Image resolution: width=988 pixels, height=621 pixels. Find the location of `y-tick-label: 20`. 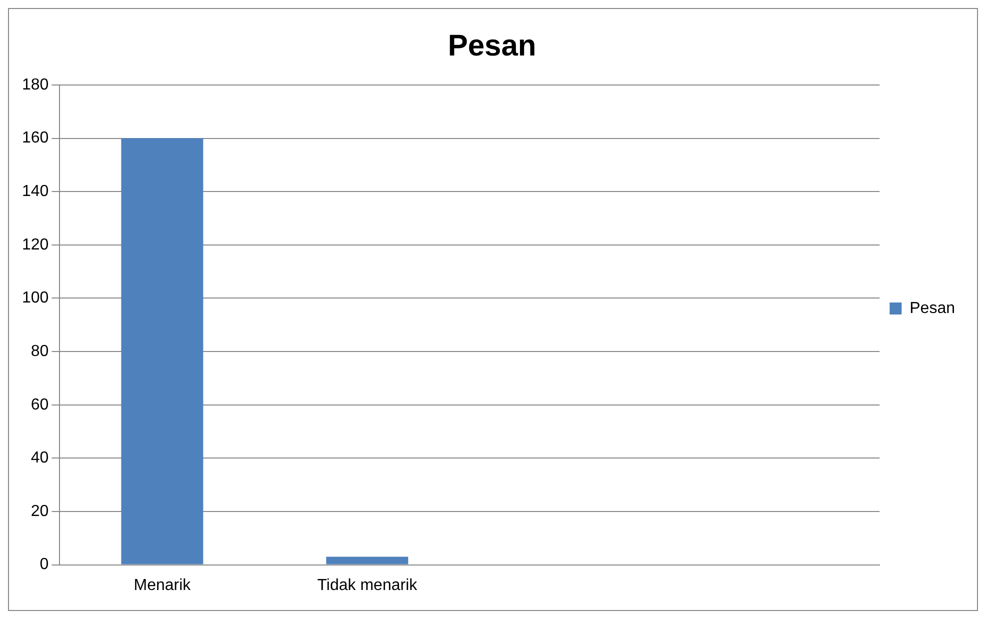

y-tick-label: 20 is located at coordinates (39, 511).